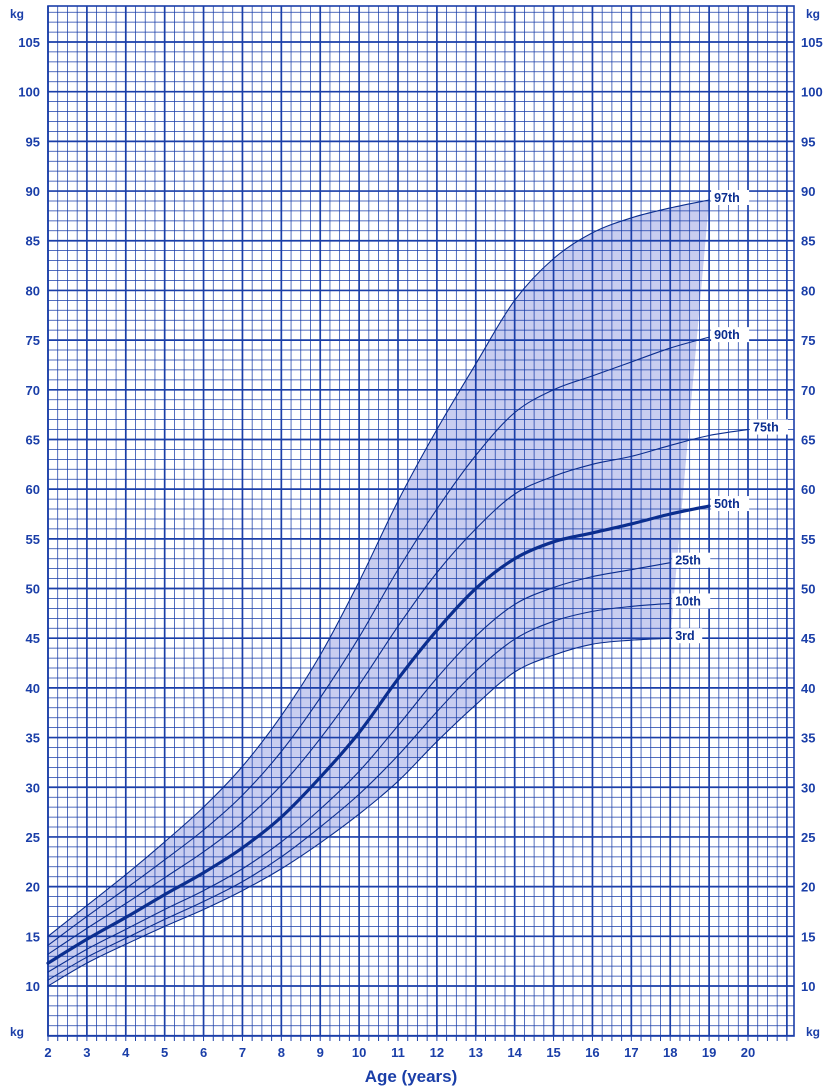 The image size is (828, 1088). I want to click on x-tick-18: 18, so click(670, 1052).